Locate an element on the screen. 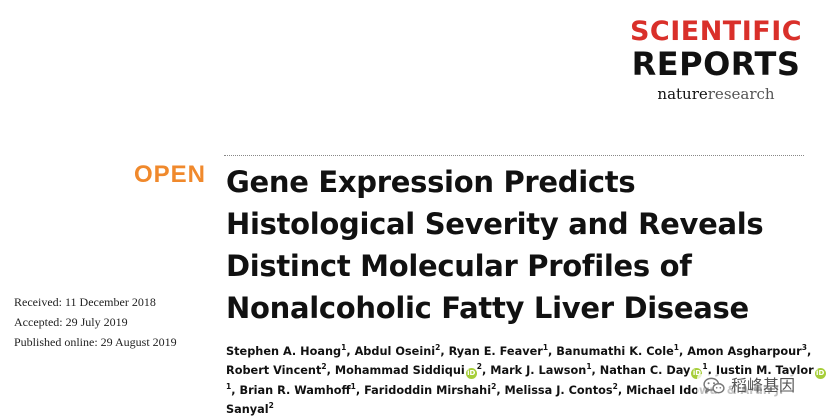 The image size is (832, 420). author: Faridoddin Mirshahi2, is located at coordinates (432, 389).